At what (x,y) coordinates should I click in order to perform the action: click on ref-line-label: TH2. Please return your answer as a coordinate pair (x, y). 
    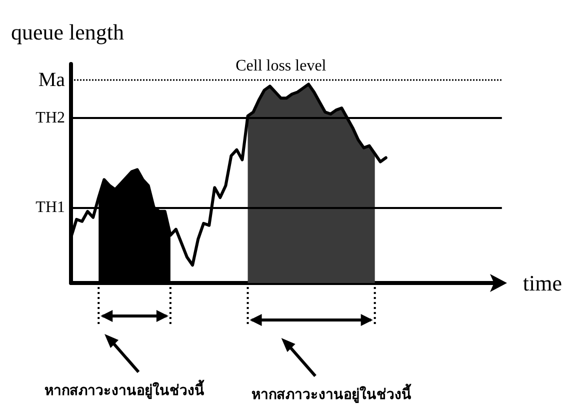
    Looking at the image, I should click on (50, 117).